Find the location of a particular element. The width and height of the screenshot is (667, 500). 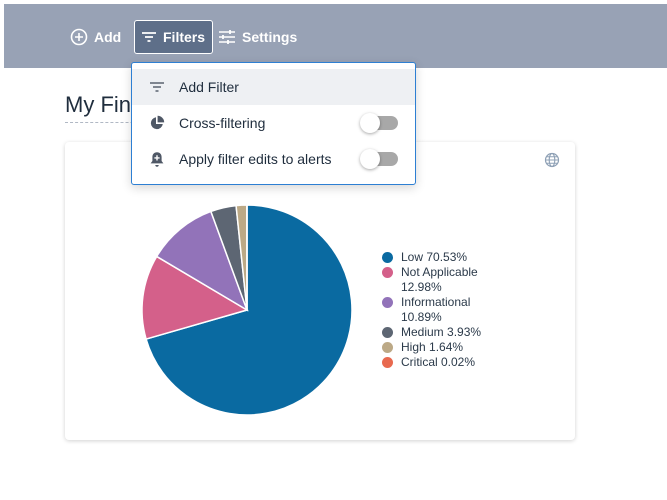

legend-item: Informational 10.89% is located at coordinates (434, 310).